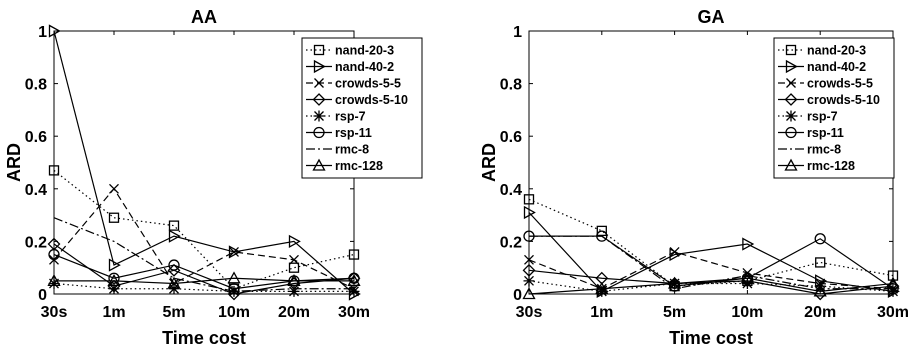  What do you see at coordinates (234, 312) in the screenshot?
I see `x-tick-label: 10m` at bounding box center [234, 312].